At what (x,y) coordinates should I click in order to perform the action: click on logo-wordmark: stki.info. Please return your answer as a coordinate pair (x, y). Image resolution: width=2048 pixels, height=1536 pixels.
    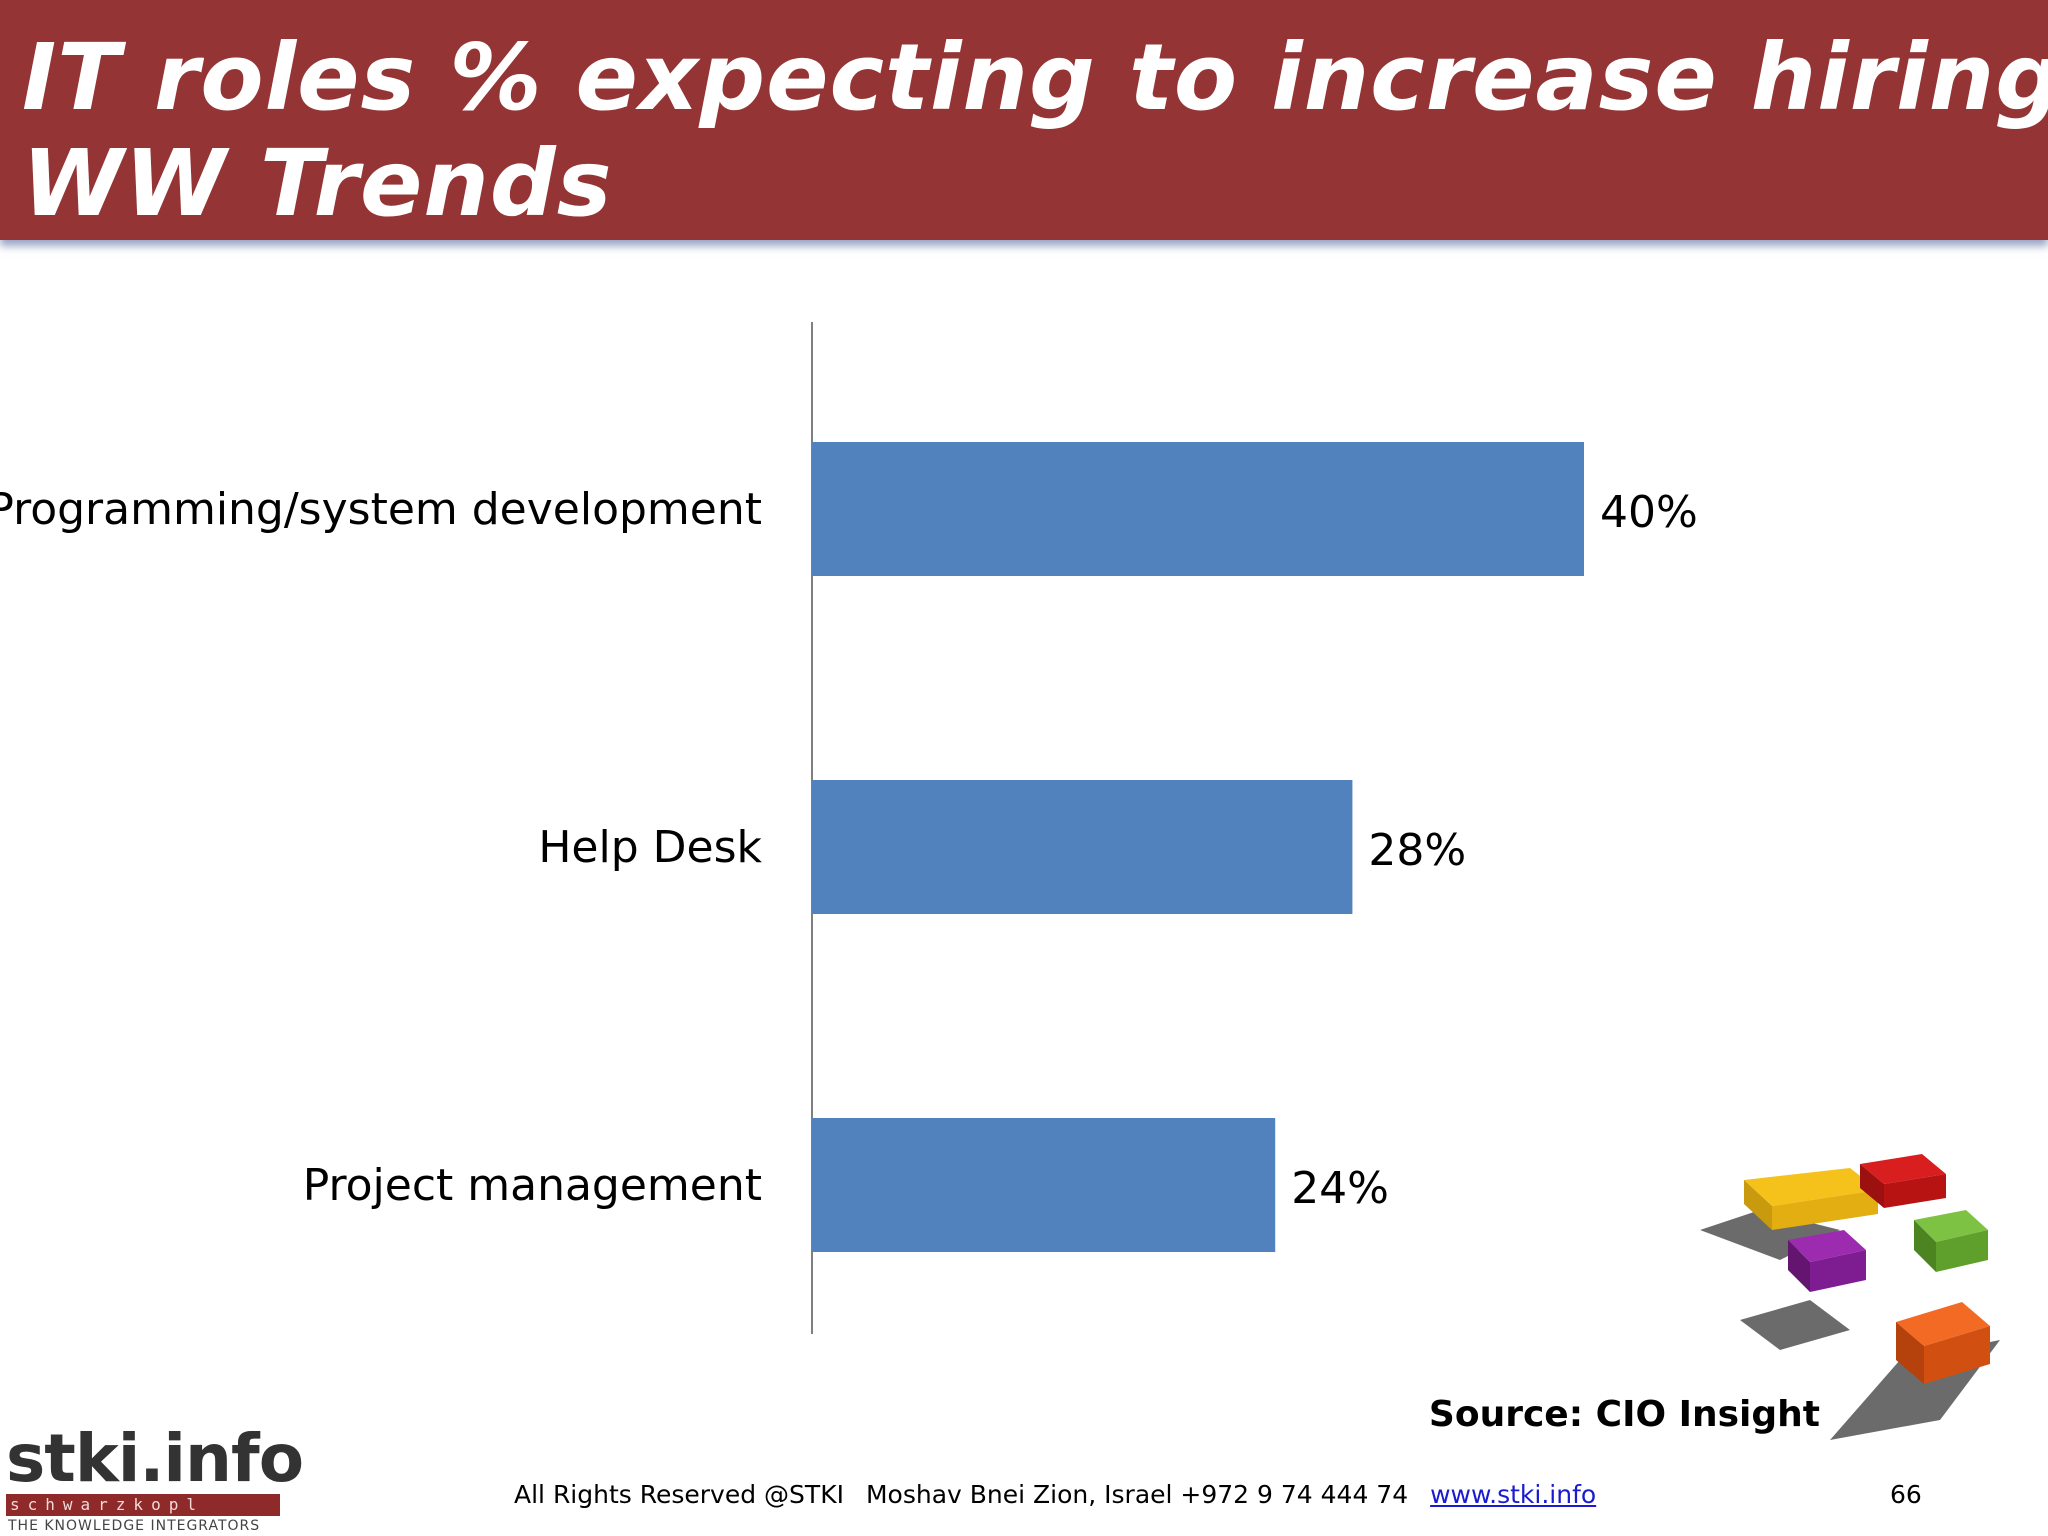
    Looking at the image, I should click on (155, 1458).